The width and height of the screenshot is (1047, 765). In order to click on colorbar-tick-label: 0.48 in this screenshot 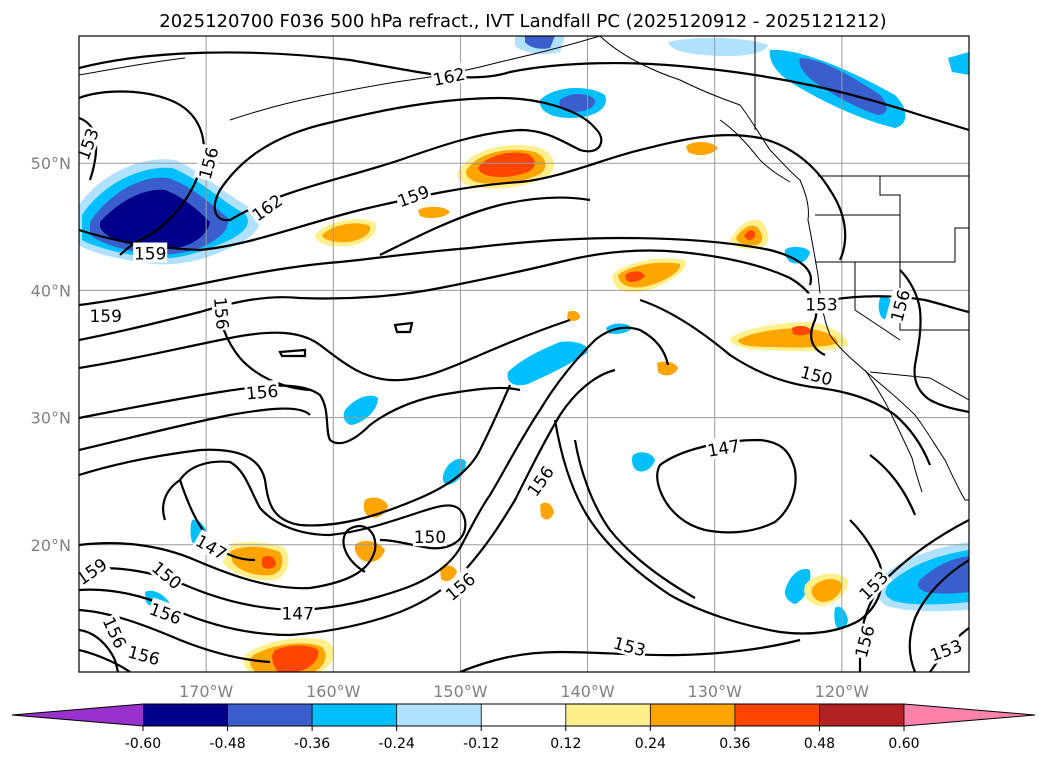, I will do `click(819, 744)`.